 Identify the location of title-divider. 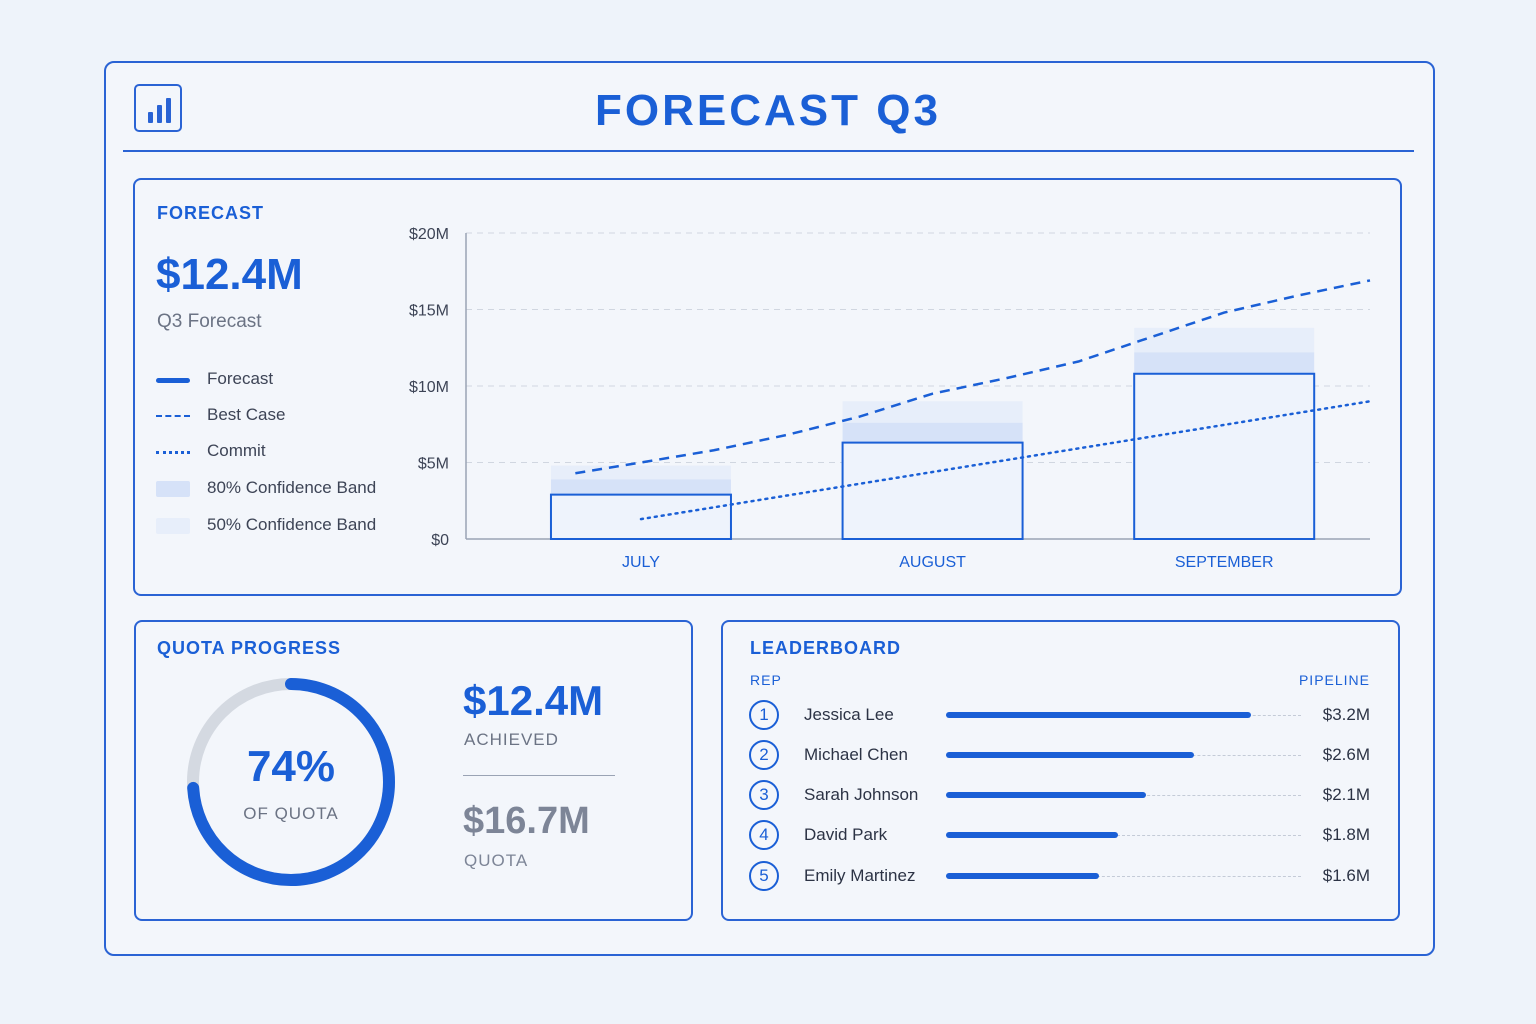
(768, 151).